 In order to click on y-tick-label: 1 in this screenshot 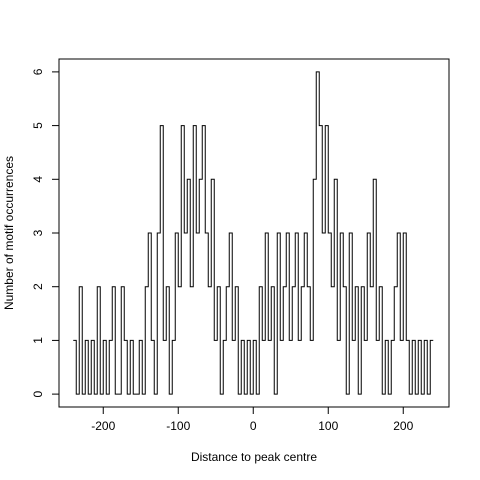, I will do `click(38, 340)`.